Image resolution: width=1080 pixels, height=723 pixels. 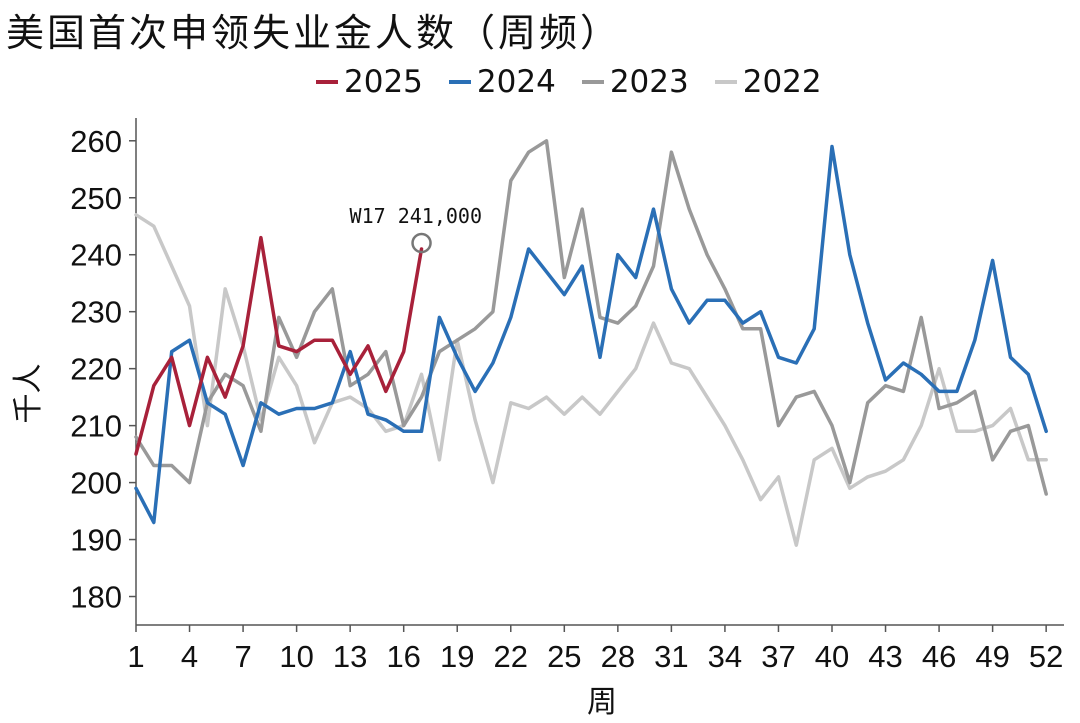 I want to click on legend-item-2024: 2024, so click(x=502, y=82).